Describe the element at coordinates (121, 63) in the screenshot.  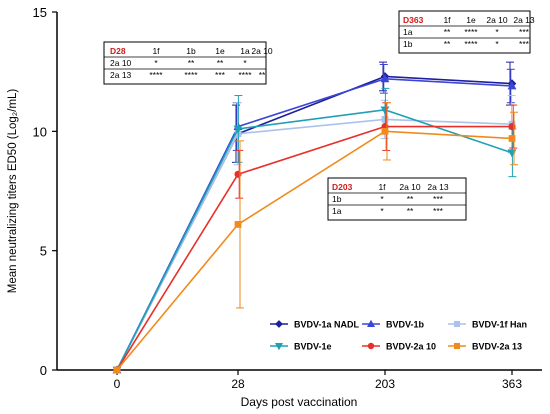
I see `table-row-label: 2a 10` at that location.